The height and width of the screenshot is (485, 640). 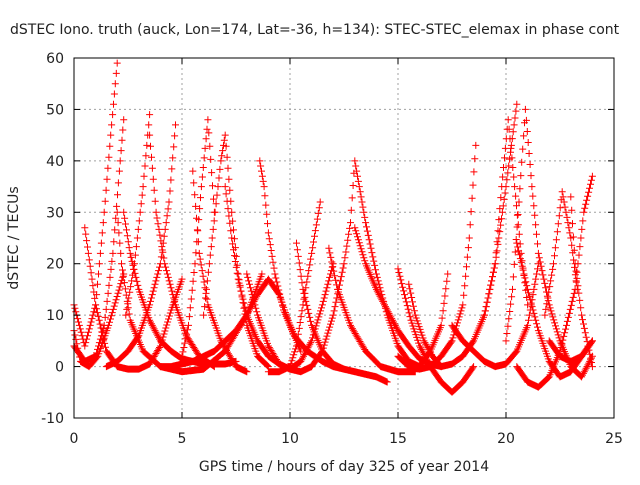 What do you see at coordinates (344, 467) in the screenshot?
I see `x-axis-title: GPS time / hours of day 325 of year 2014` at bounding box center [344, 467].